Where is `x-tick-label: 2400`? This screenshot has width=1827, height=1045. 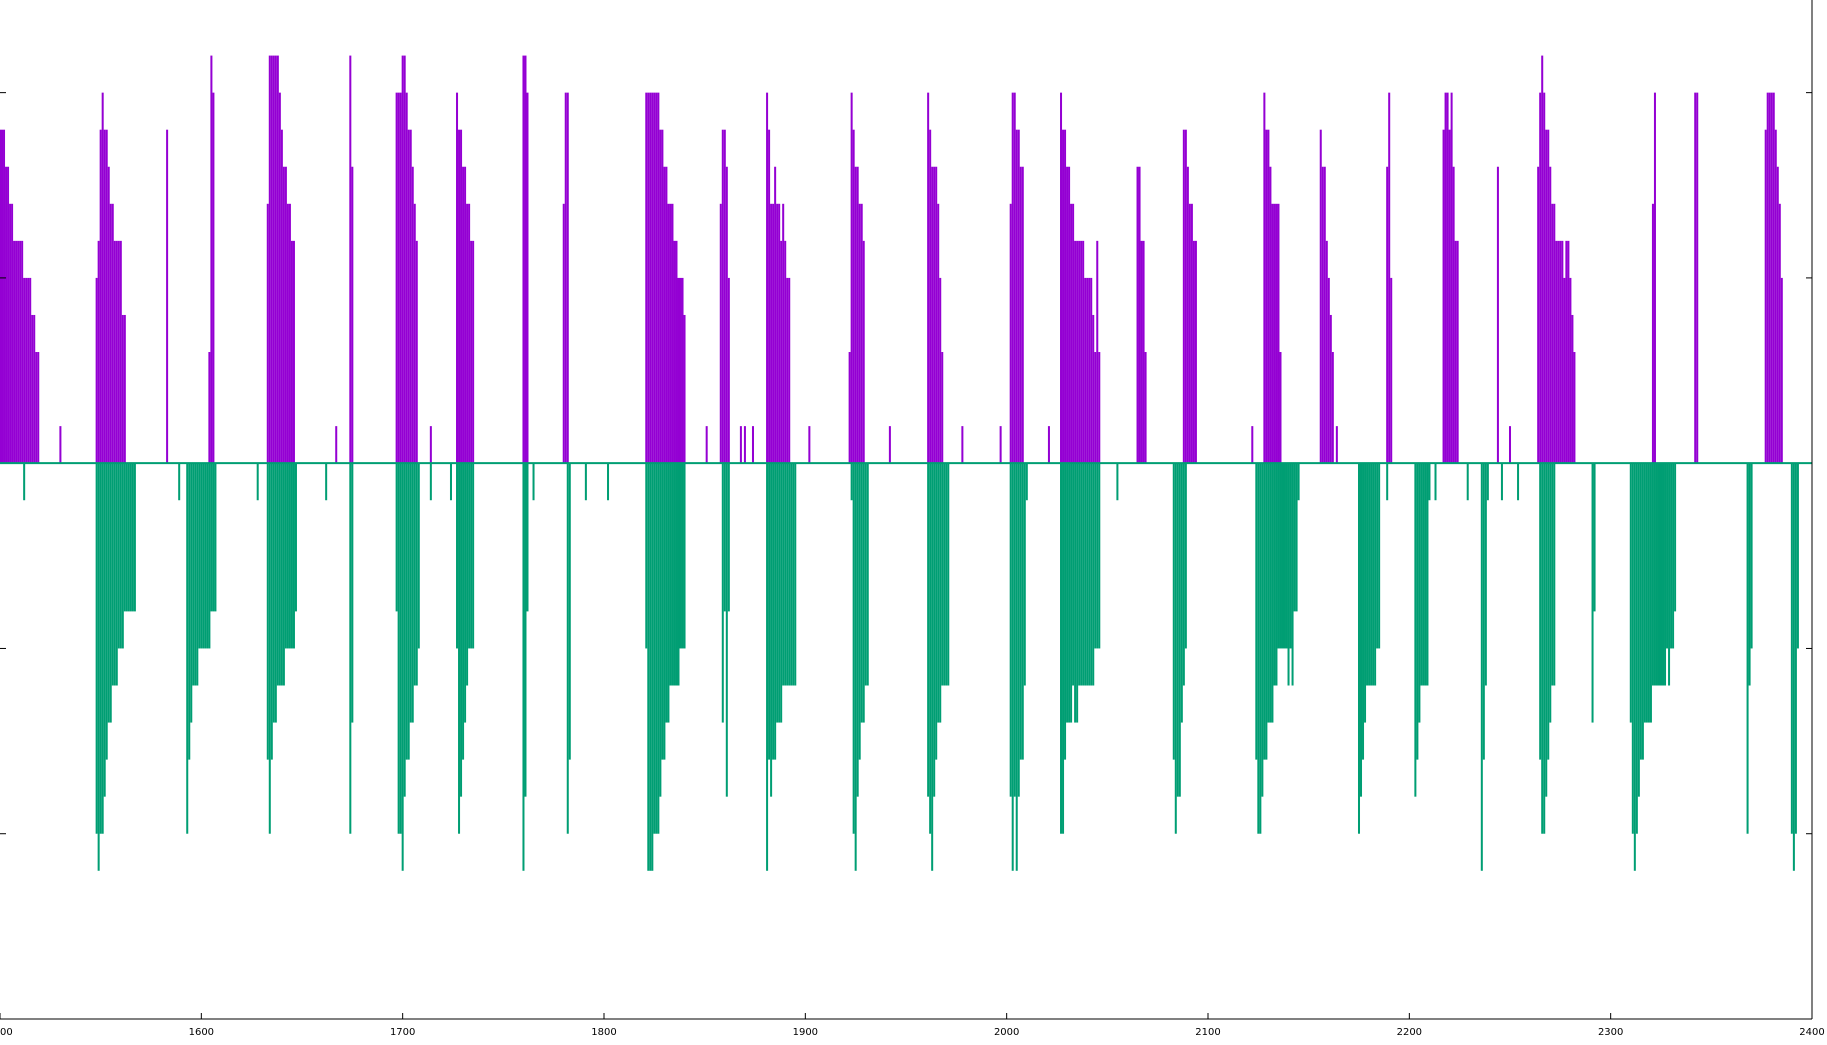
x-tick-label: 2400 is located at coordinates (1811, 1032).